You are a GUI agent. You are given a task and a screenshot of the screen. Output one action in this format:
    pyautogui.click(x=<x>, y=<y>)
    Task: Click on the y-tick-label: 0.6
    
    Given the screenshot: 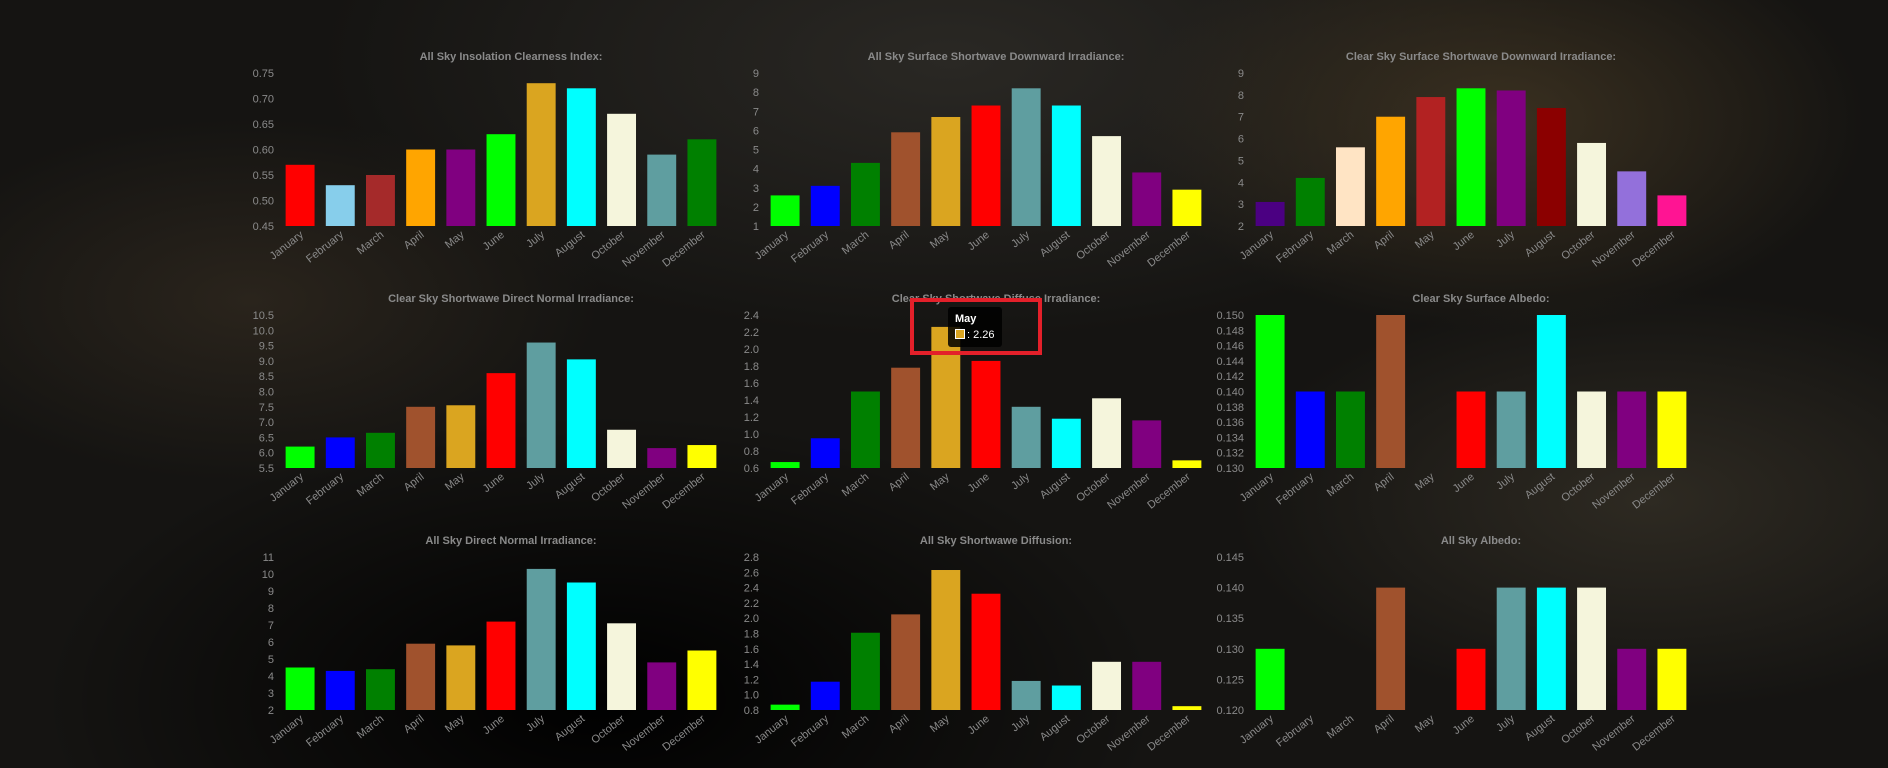 What is the action you would take?
    pyautogui.click(x=751, y=469)
    